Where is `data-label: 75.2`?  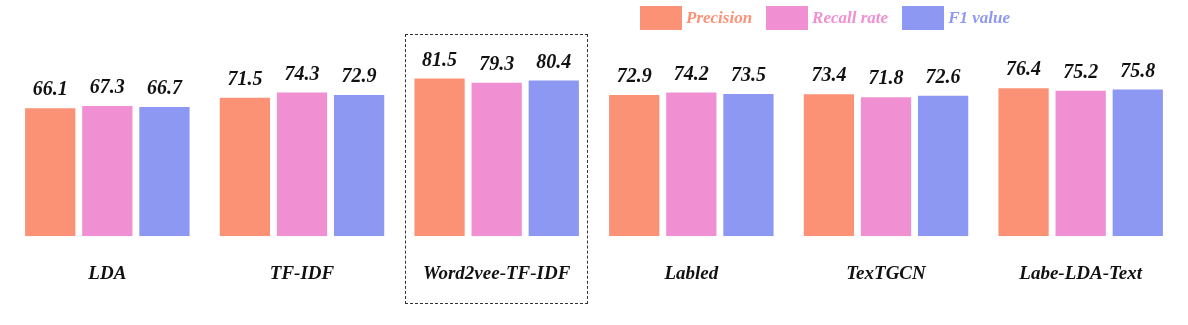 data-label: 75.2 is located at coordinates (1081, 70).